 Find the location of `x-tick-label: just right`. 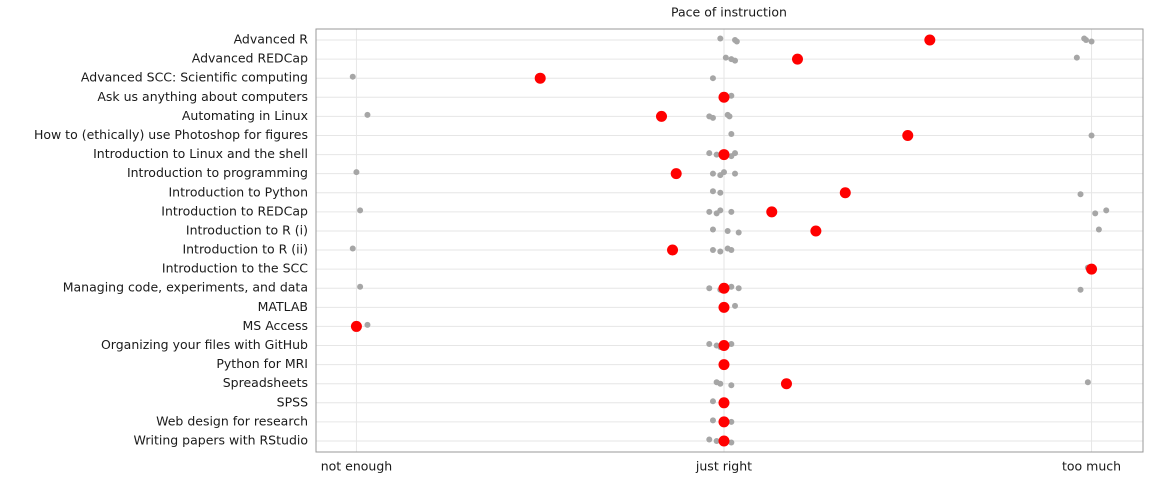

x-tick-label: just right is located at coordinates (723, 466).